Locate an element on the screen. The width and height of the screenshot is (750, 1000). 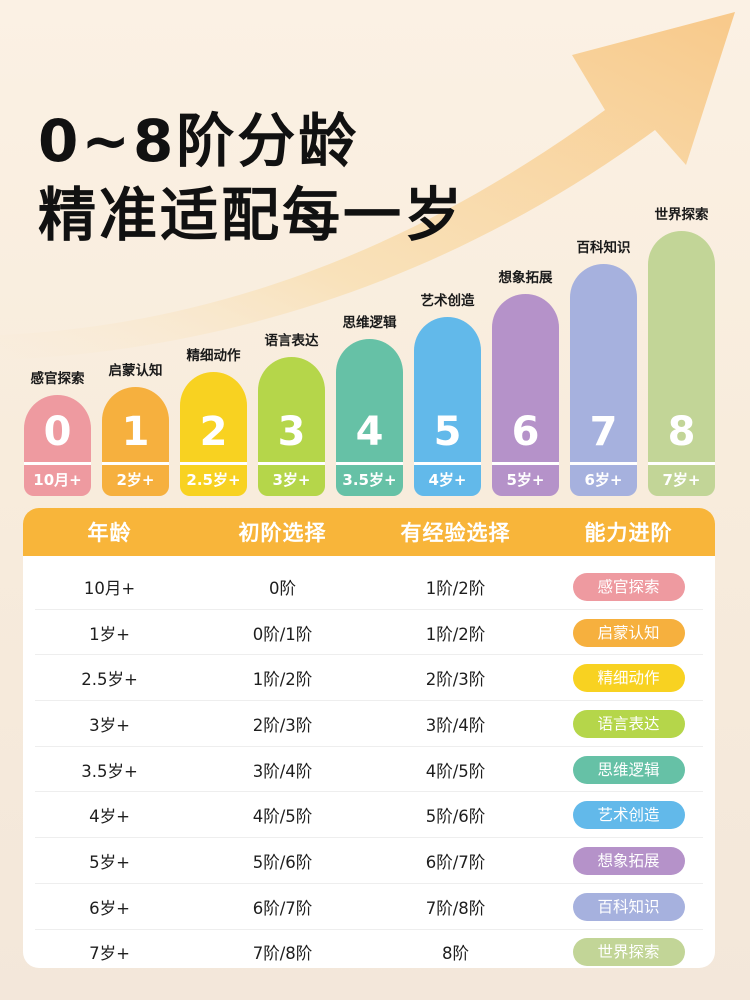
level-number: 0 is located at coordinates (57, 432).